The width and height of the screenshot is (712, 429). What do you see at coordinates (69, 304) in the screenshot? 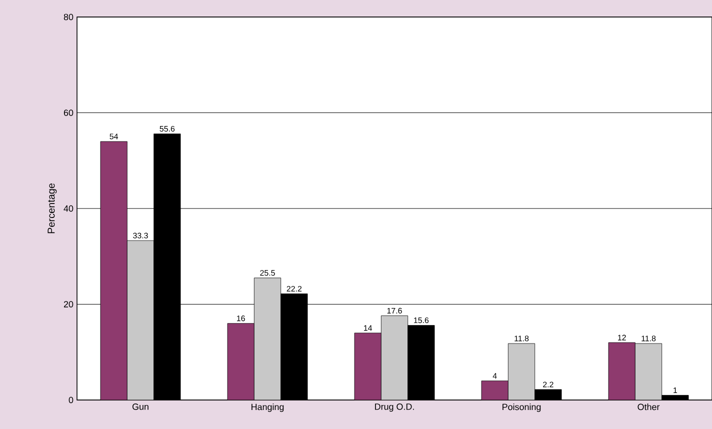
I see `y-tick-label: 20` at bounding box center [69, 304].